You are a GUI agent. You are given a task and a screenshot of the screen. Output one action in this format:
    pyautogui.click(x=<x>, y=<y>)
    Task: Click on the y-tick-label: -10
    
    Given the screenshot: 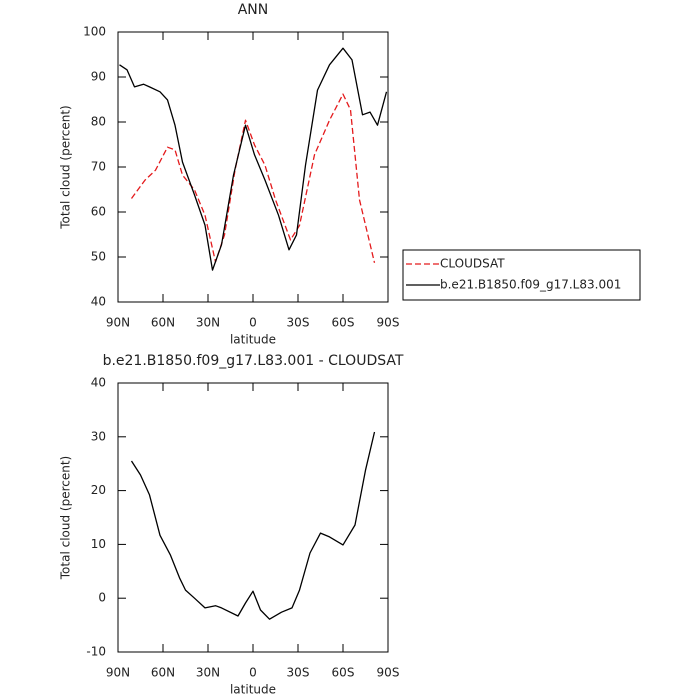 What is the action you would take?
    pyautogui.click(x=96, y=652)
    